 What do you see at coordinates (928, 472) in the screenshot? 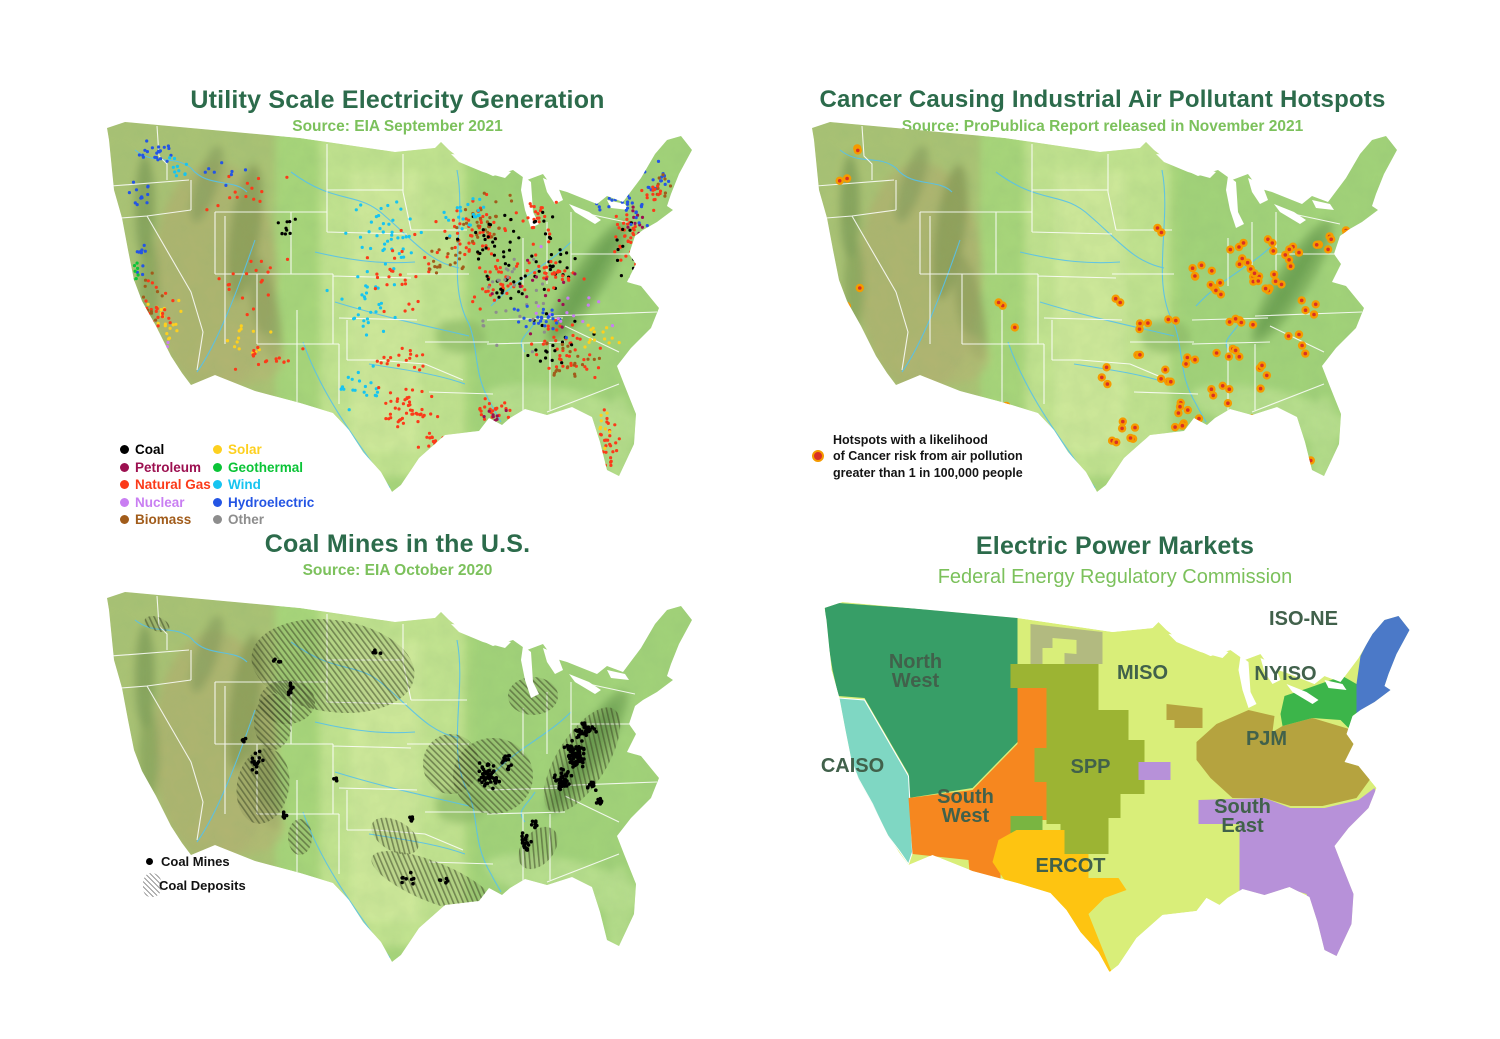
I see `hotspot-legend-line: greater than 1 in 100,000 people` at bounding box center [928, 472].